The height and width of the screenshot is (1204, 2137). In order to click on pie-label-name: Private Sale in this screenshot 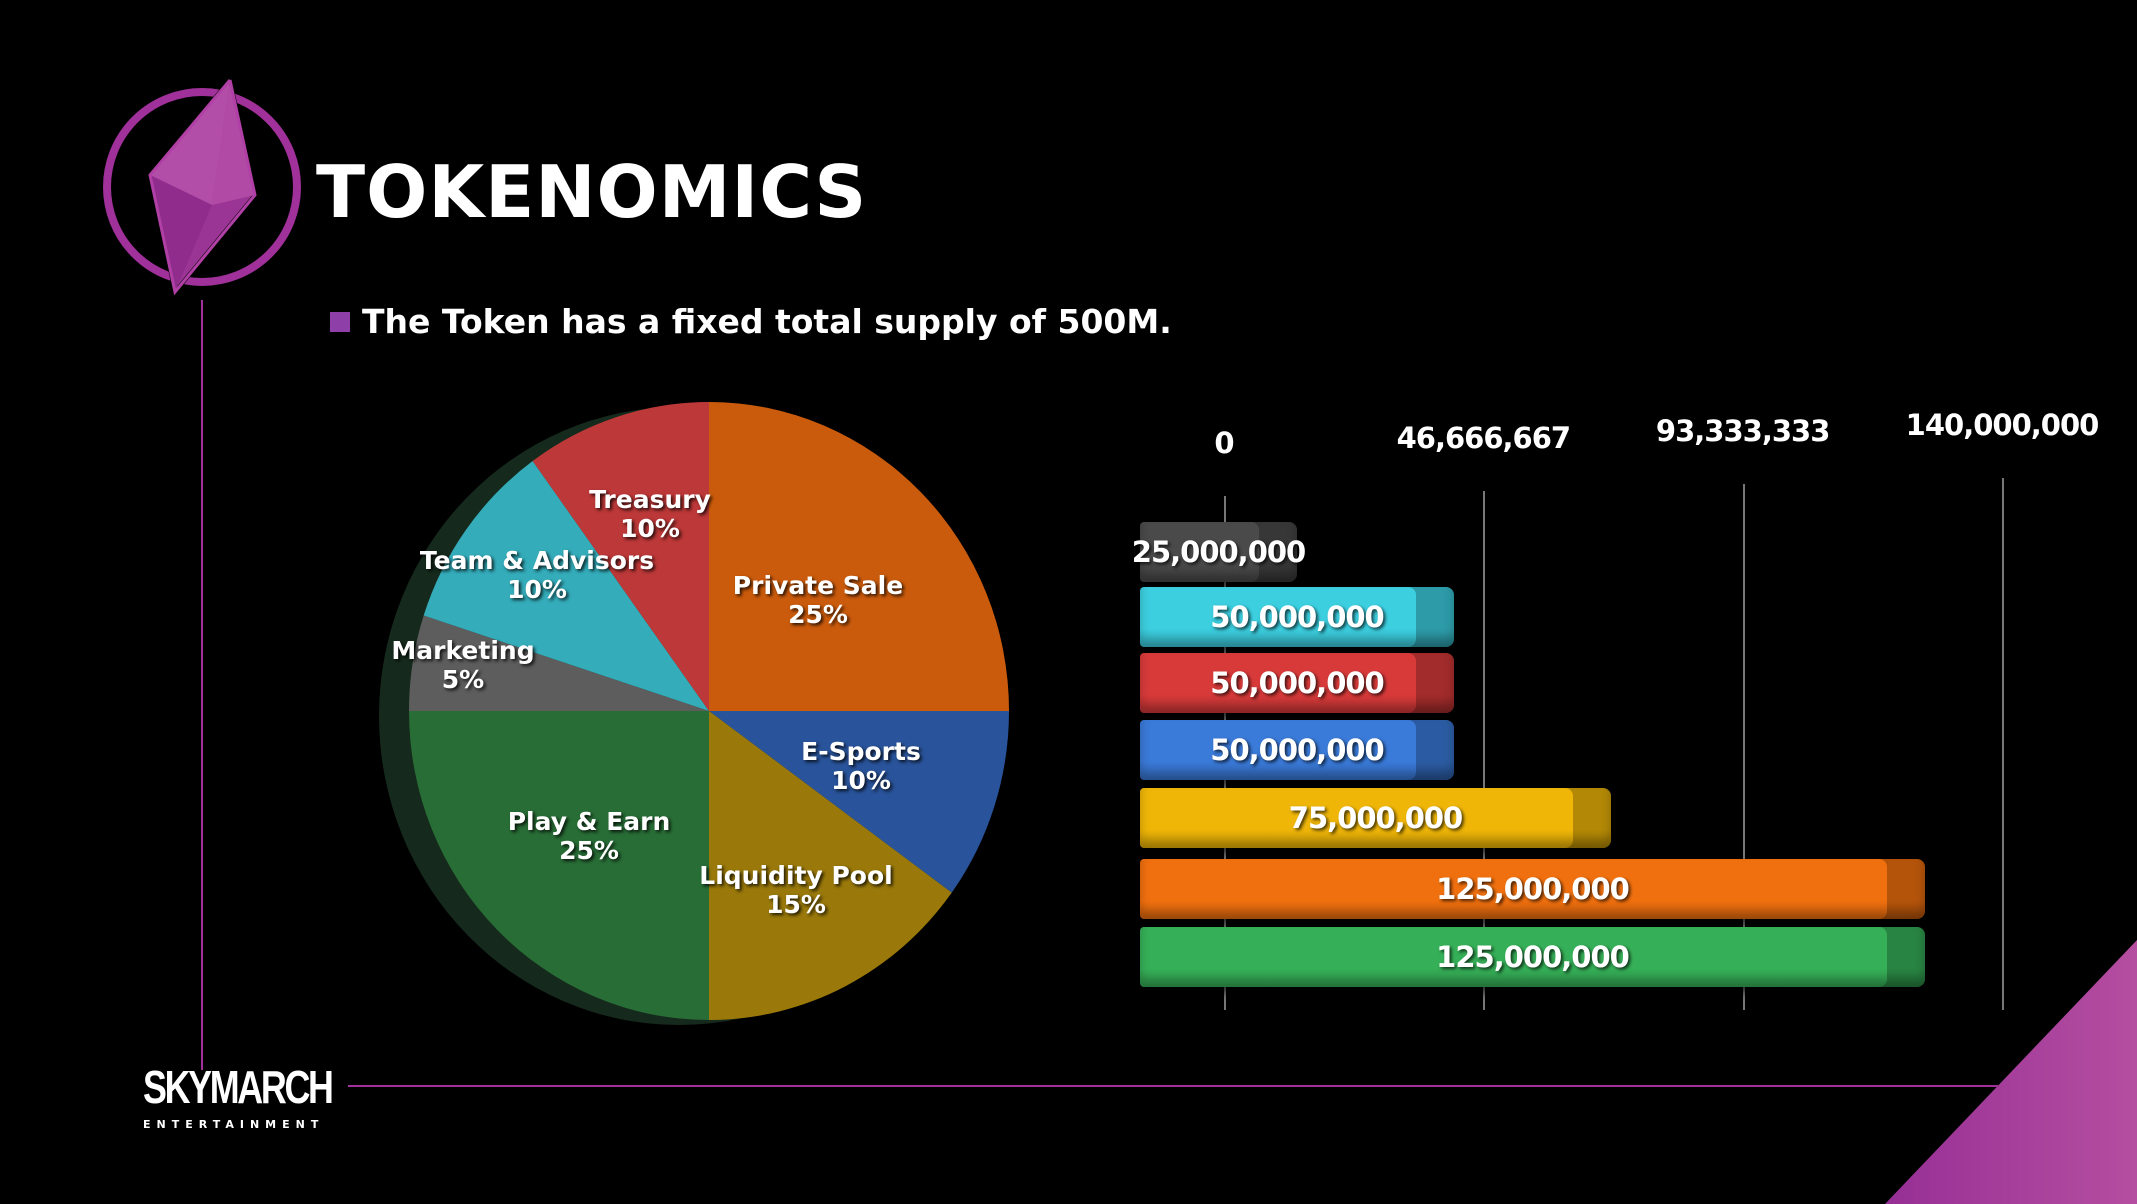, I will do `click(818, 585)`.